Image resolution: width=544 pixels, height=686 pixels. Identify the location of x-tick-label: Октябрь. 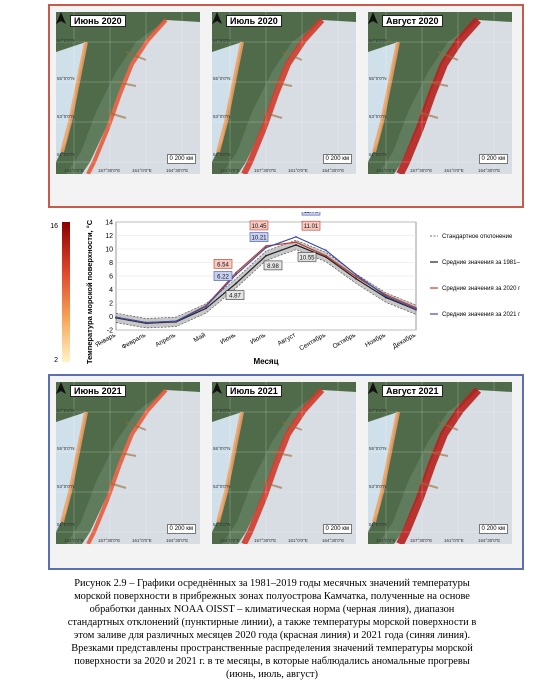
(344, 341).